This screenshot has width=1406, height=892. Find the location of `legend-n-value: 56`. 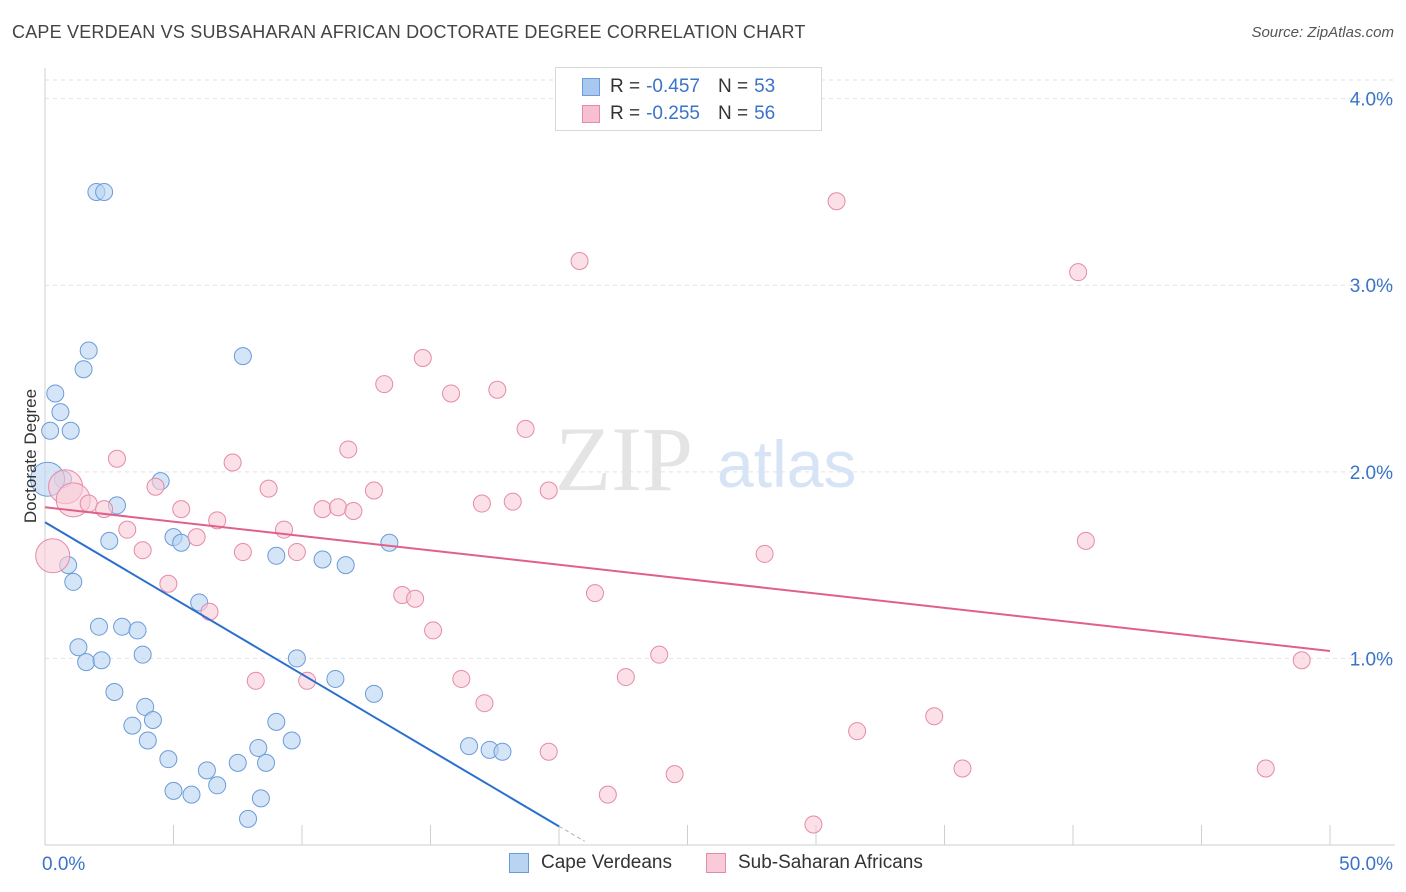

legend-n-value: 56 is located at coordinates (765, 113).